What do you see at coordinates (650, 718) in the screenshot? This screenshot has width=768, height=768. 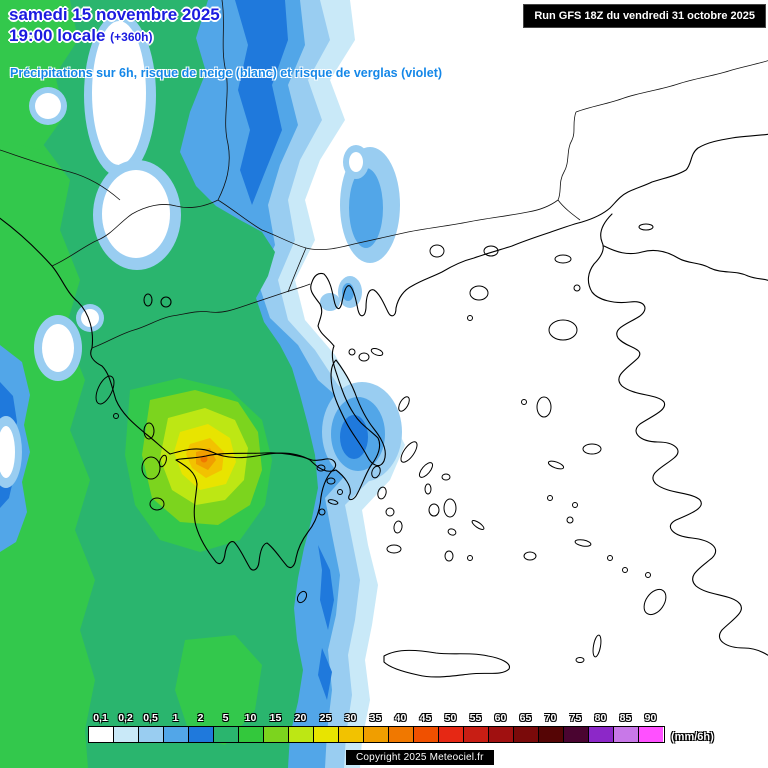 I see `legend-value: 90` at bounding box center [650, 718].